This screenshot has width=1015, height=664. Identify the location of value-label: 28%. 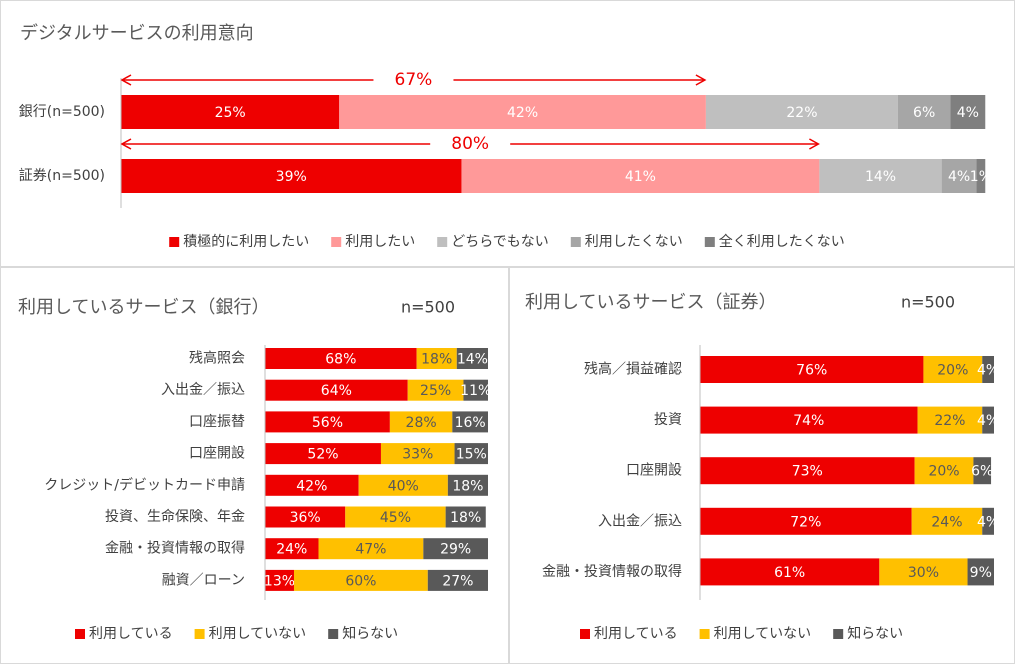
(421, 423).